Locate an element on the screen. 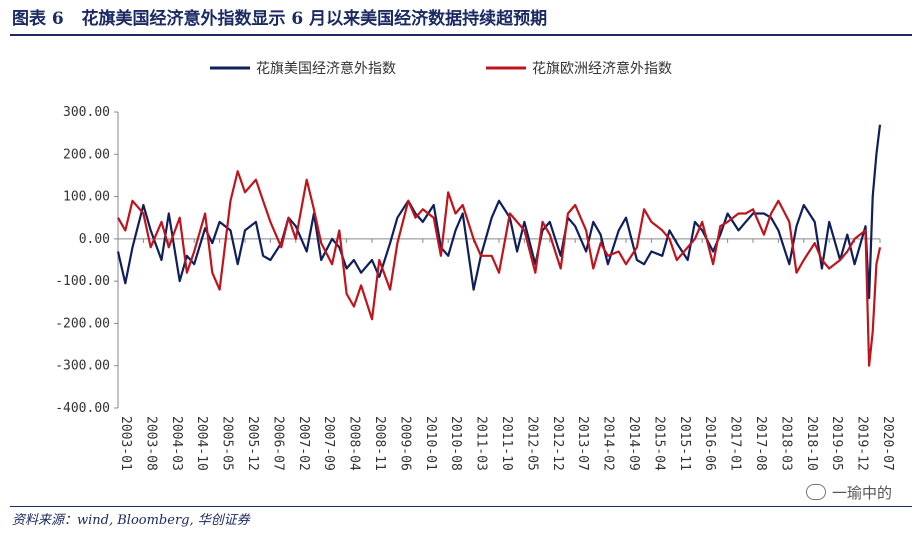 The height and width of the screenshot is (537, 922). x-tick-label: 2007-09 is located at coordinates (328, 443).